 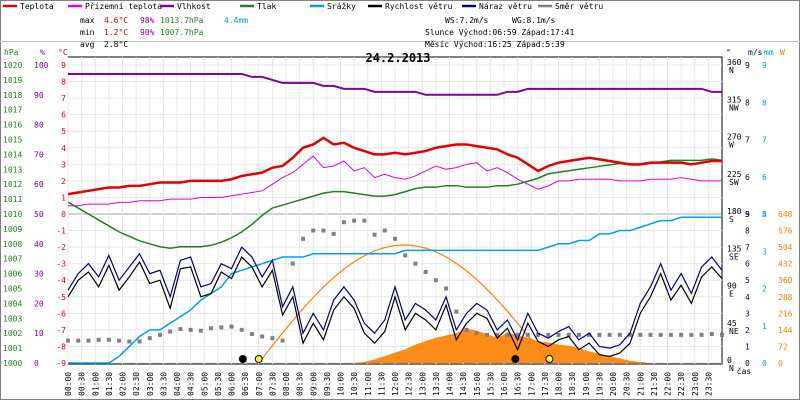 I want to click on celsius-tick: -7, so click(x=61, y=330).